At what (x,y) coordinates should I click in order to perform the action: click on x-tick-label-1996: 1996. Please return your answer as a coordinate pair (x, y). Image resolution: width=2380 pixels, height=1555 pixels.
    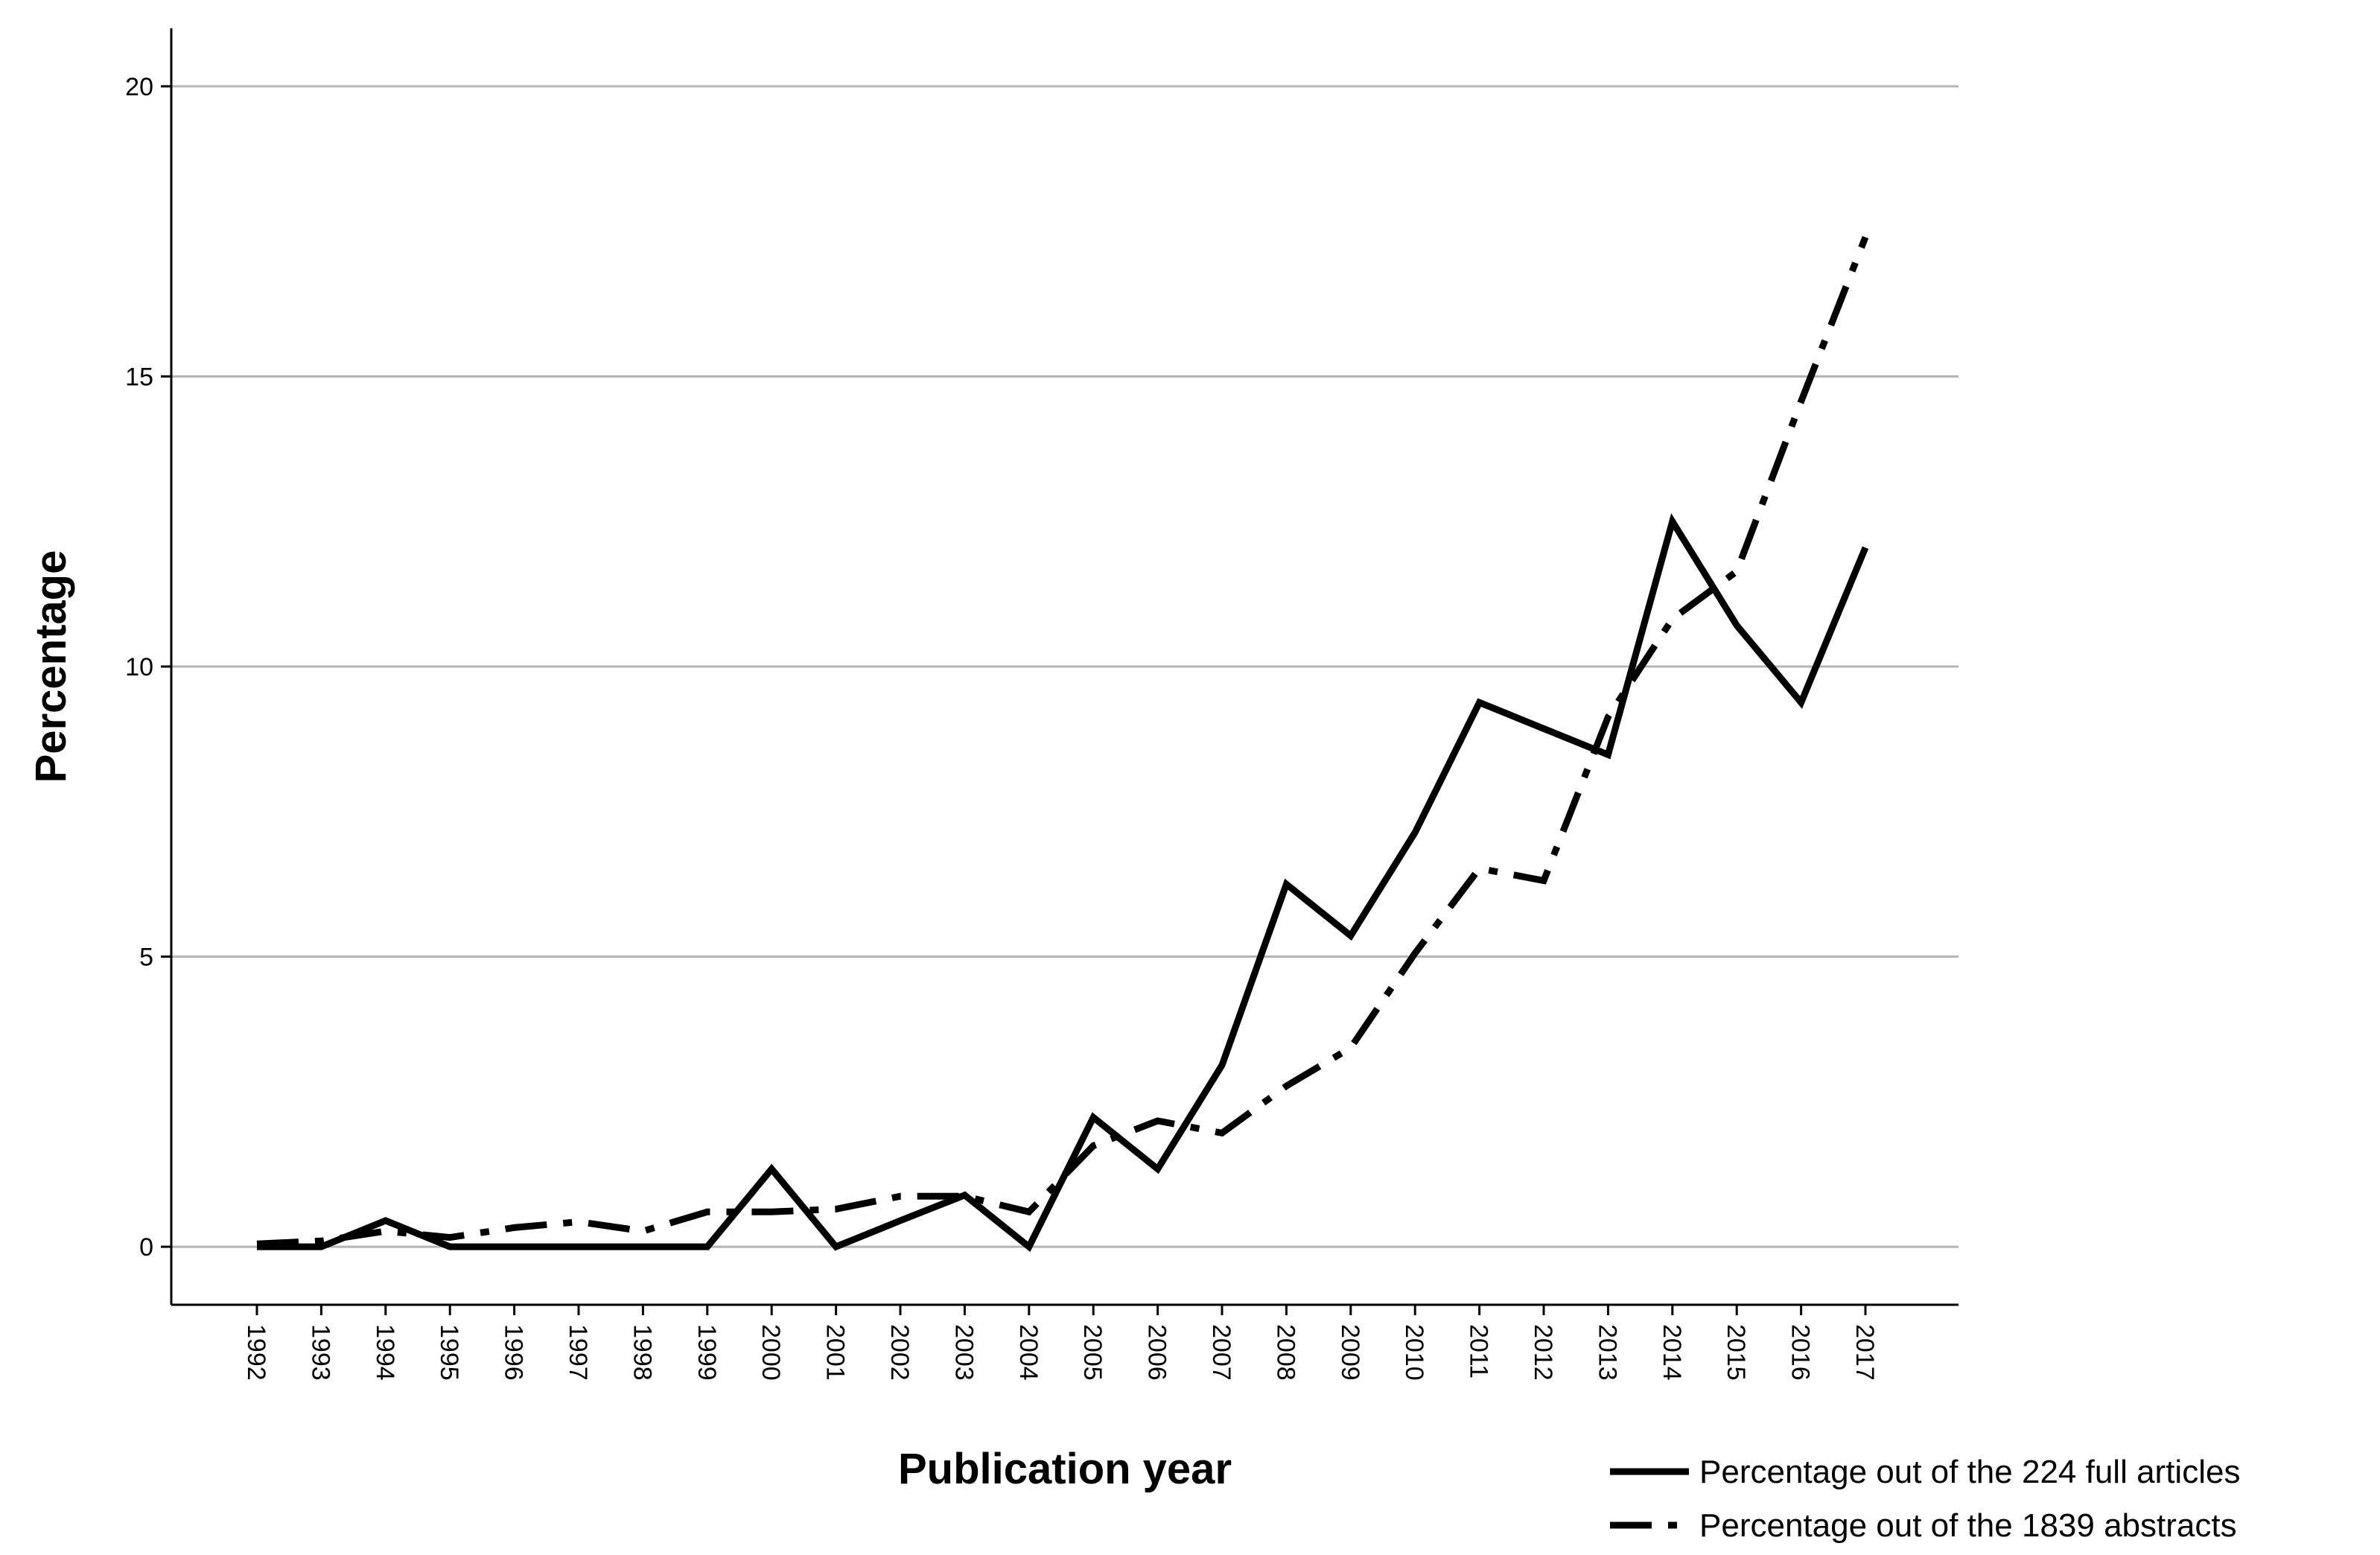
    Looking at the image, I should click on (514, 1352).